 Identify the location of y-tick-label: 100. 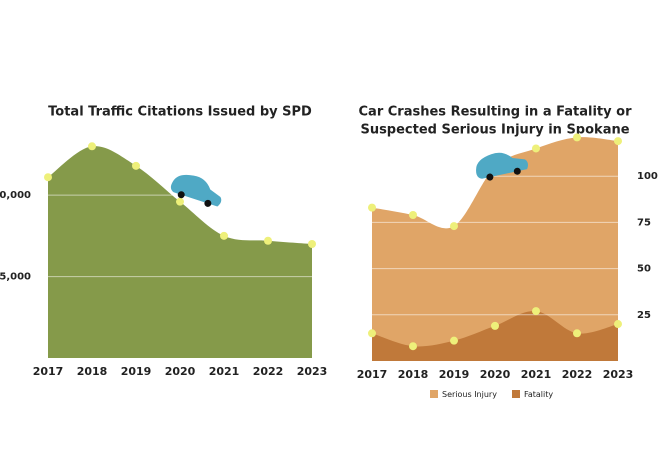
(647, 176).